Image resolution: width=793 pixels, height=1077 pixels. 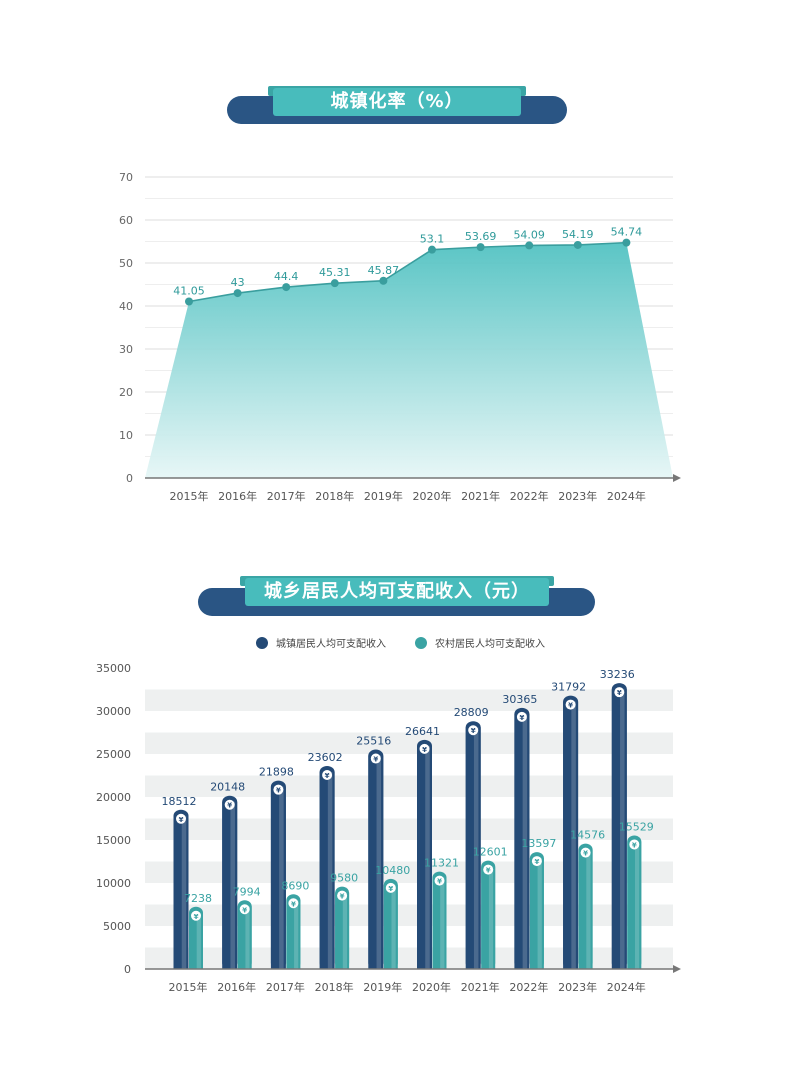 What do you see at coordinates (113, 711) in the screenshot?
I see `y-tick-label: 30000` at bounding box center [113, 711].